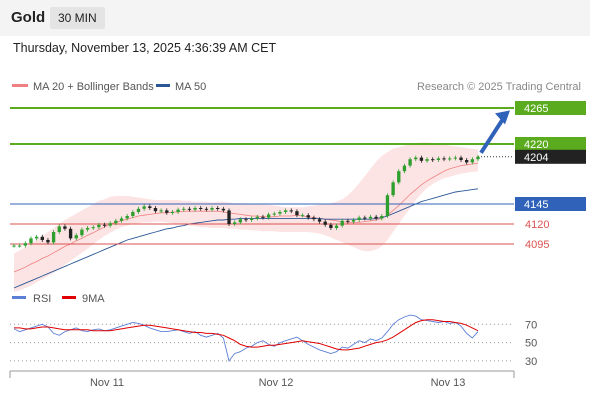  What do you see at coordinates (107, 383) in the screenshot?
I see `x-tick-label: Nov 11` at bounding box center [107, 383].